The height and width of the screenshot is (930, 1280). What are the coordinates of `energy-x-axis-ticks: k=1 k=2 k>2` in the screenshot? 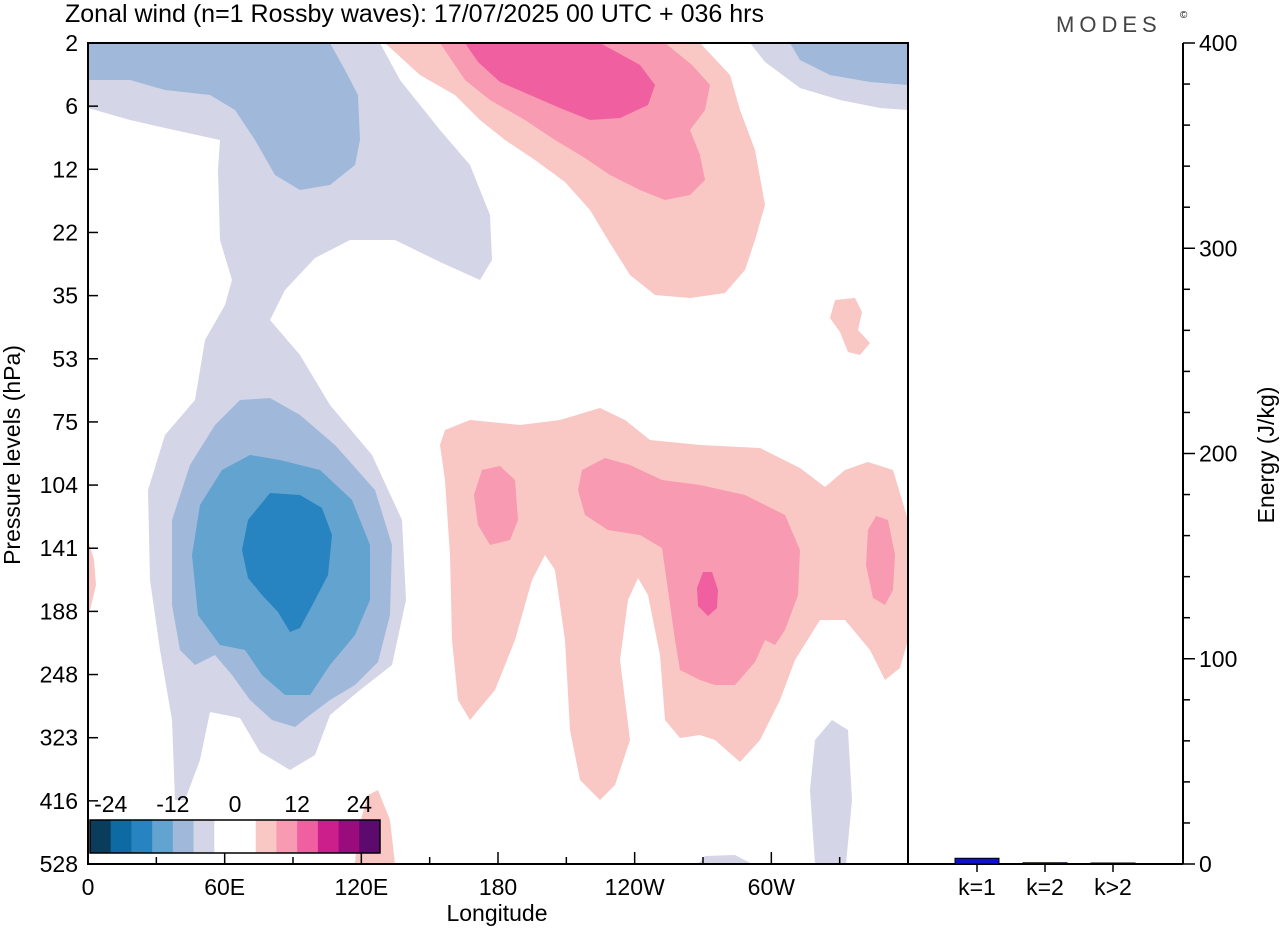 It's located at (1045, 882).